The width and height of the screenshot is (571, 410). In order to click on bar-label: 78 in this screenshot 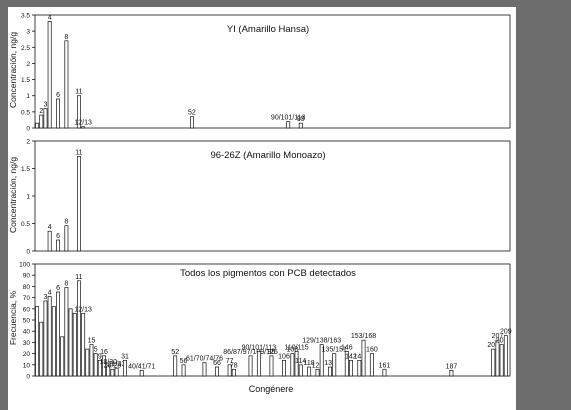, I will do `click(234, 365)`.